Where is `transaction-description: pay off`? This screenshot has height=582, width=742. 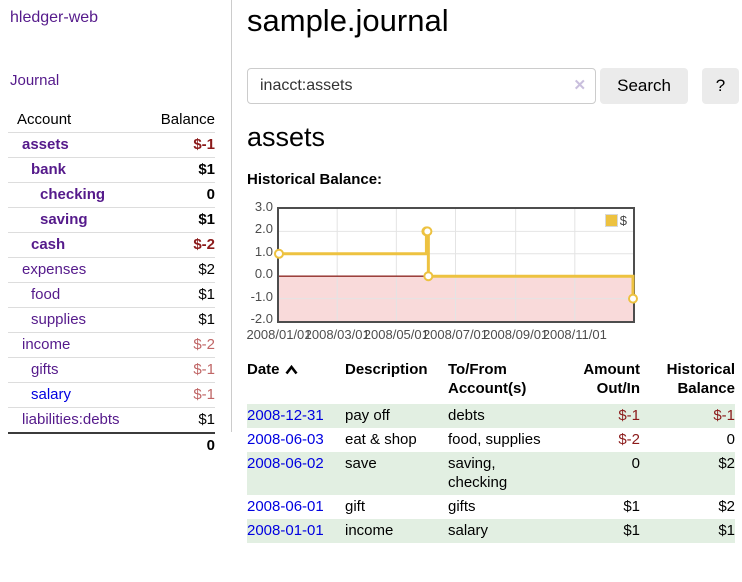
transaction-description: pay off is located at coordinates (367, 415).